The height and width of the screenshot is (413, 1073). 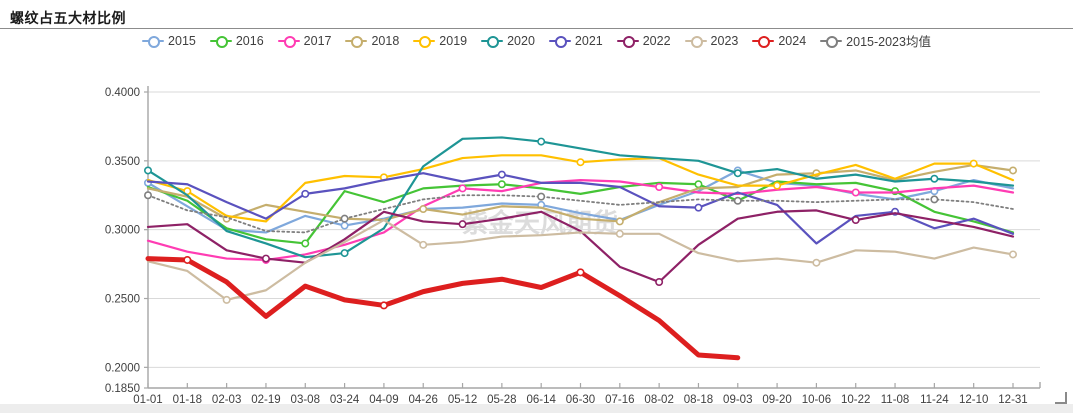 I want to click on x-tick-label: 02-03, so click(x=226, y=400).